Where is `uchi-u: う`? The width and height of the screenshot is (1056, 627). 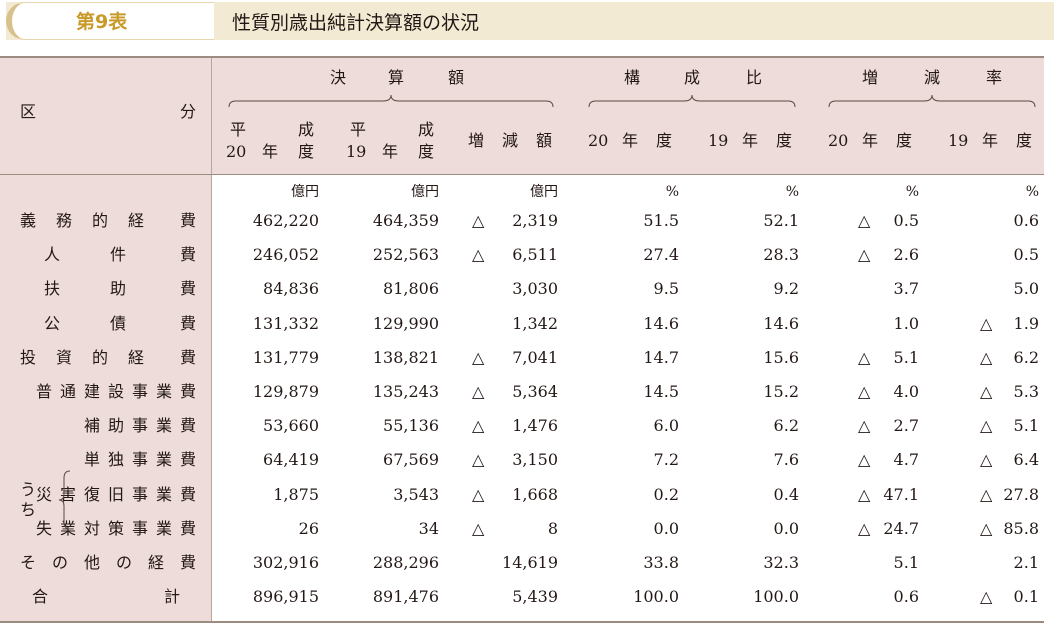 uchi-u: う is located at coordinates (28, 489).